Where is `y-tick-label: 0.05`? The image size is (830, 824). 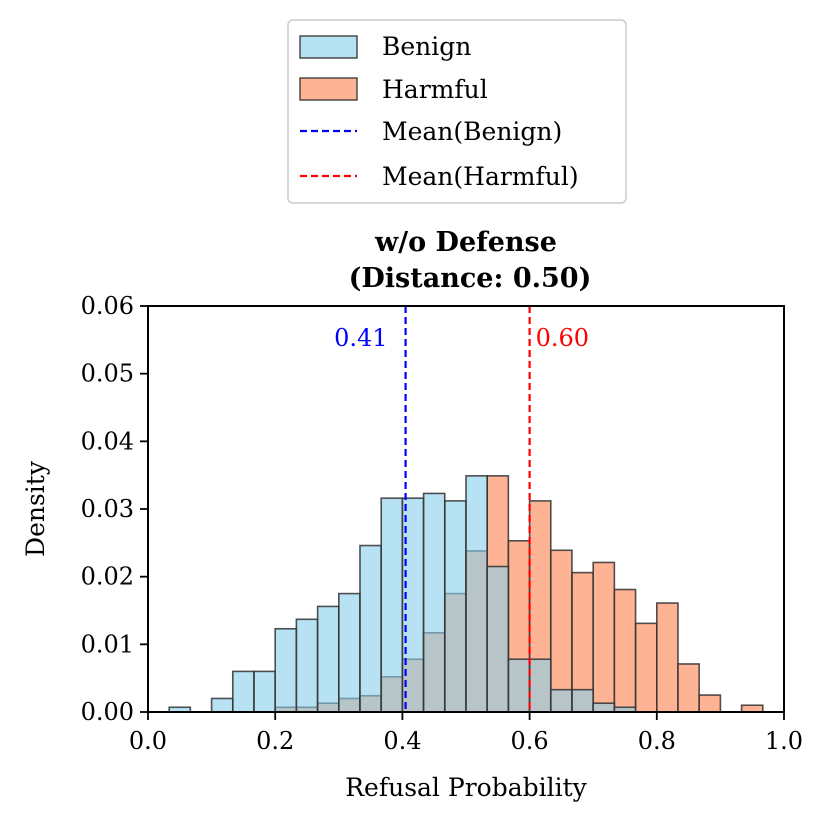
y-tick-label: 0.05 is located at coordinates (107, 374).